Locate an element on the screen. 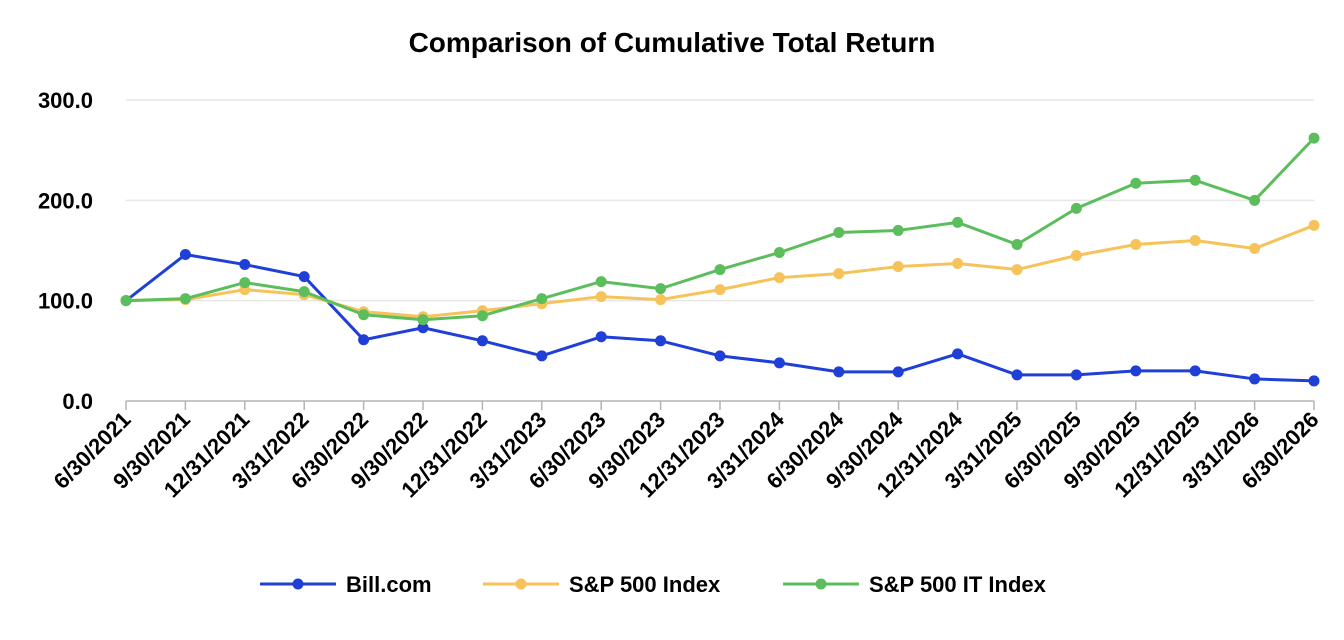 This screenshot has width=1344, height=640. chart-title: Comparison of Cumulative Total Return is located at coordinates (672, 42).